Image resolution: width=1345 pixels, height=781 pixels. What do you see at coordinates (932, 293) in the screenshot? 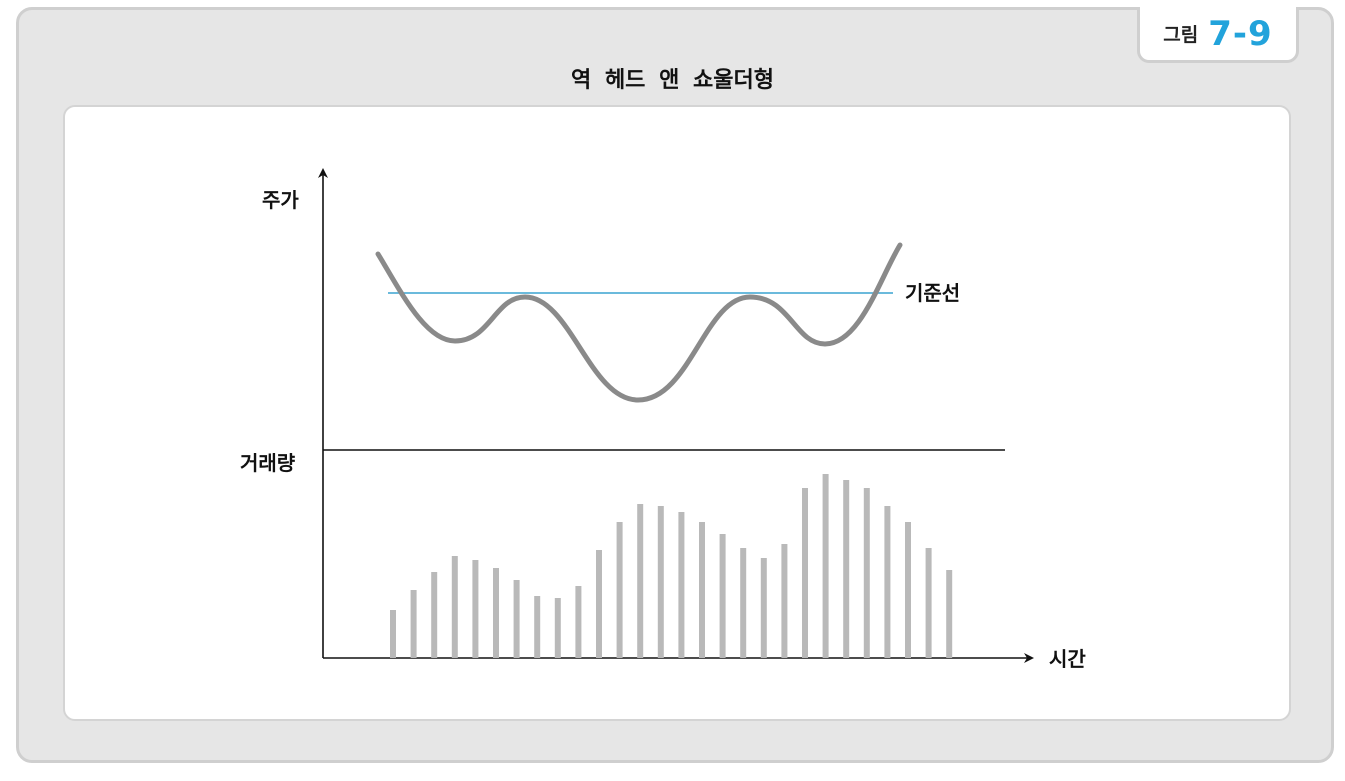
I see `baseline-label: 기준선` at bounding box center [932, 293].